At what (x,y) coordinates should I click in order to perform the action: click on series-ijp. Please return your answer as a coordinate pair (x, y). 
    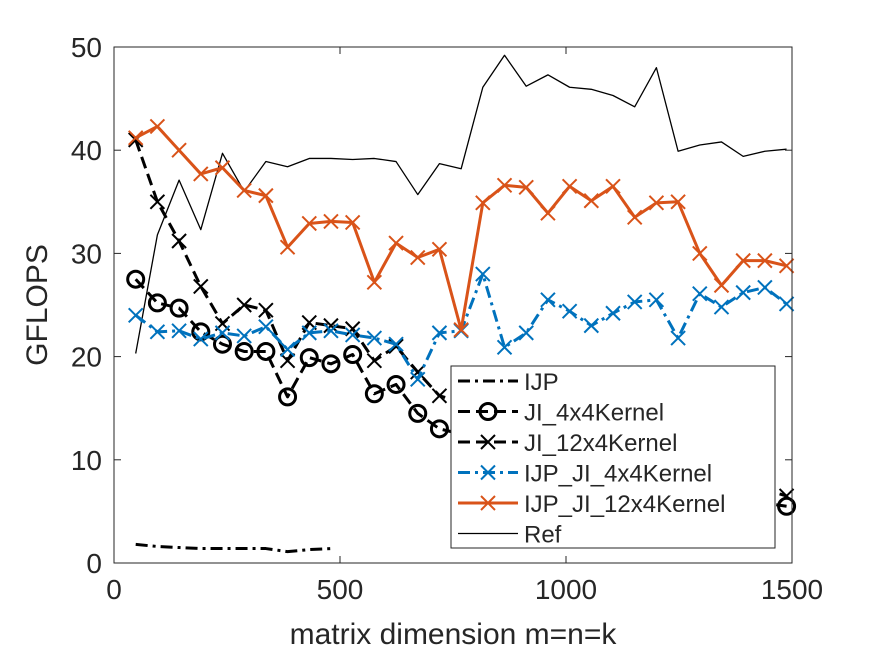
    Looking at the image, I should click on (233, 548).